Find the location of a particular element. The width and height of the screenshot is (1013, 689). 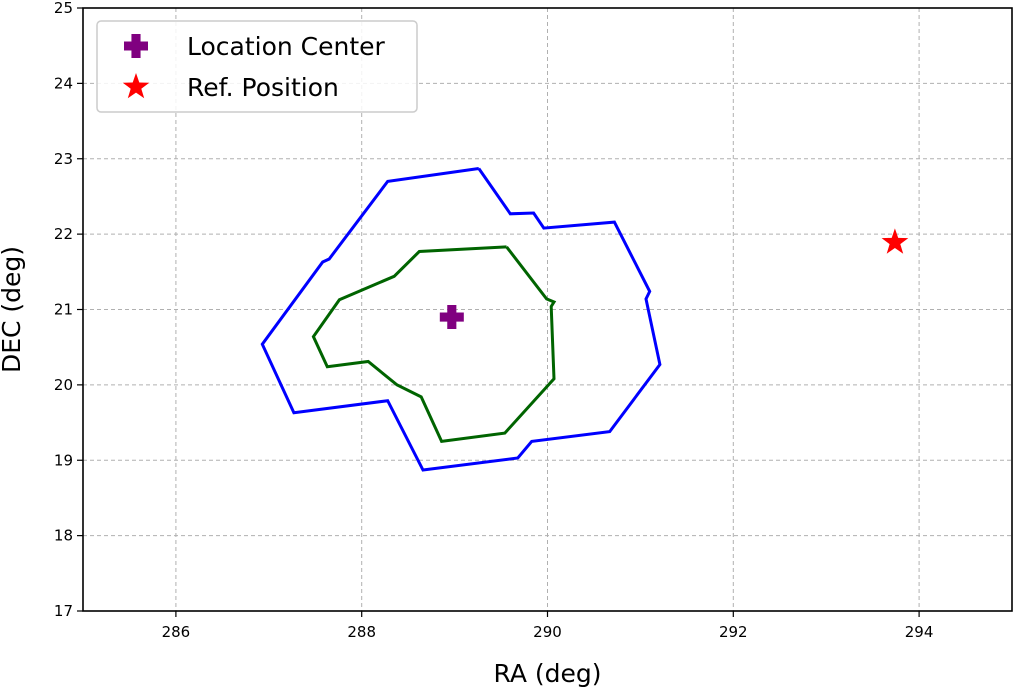

y-tick-label: 25 is located at coordinates (63, 8).